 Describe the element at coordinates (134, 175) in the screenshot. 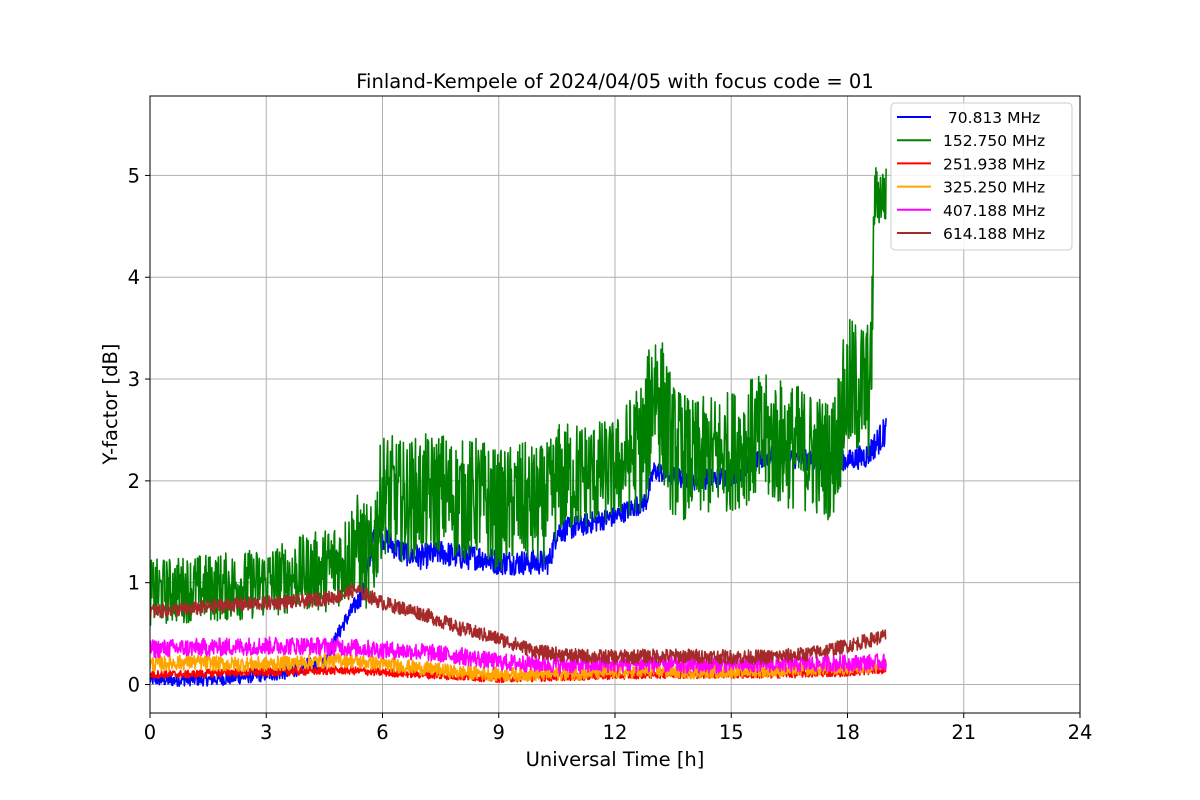

I see `y-tick-label: 5` at that location.